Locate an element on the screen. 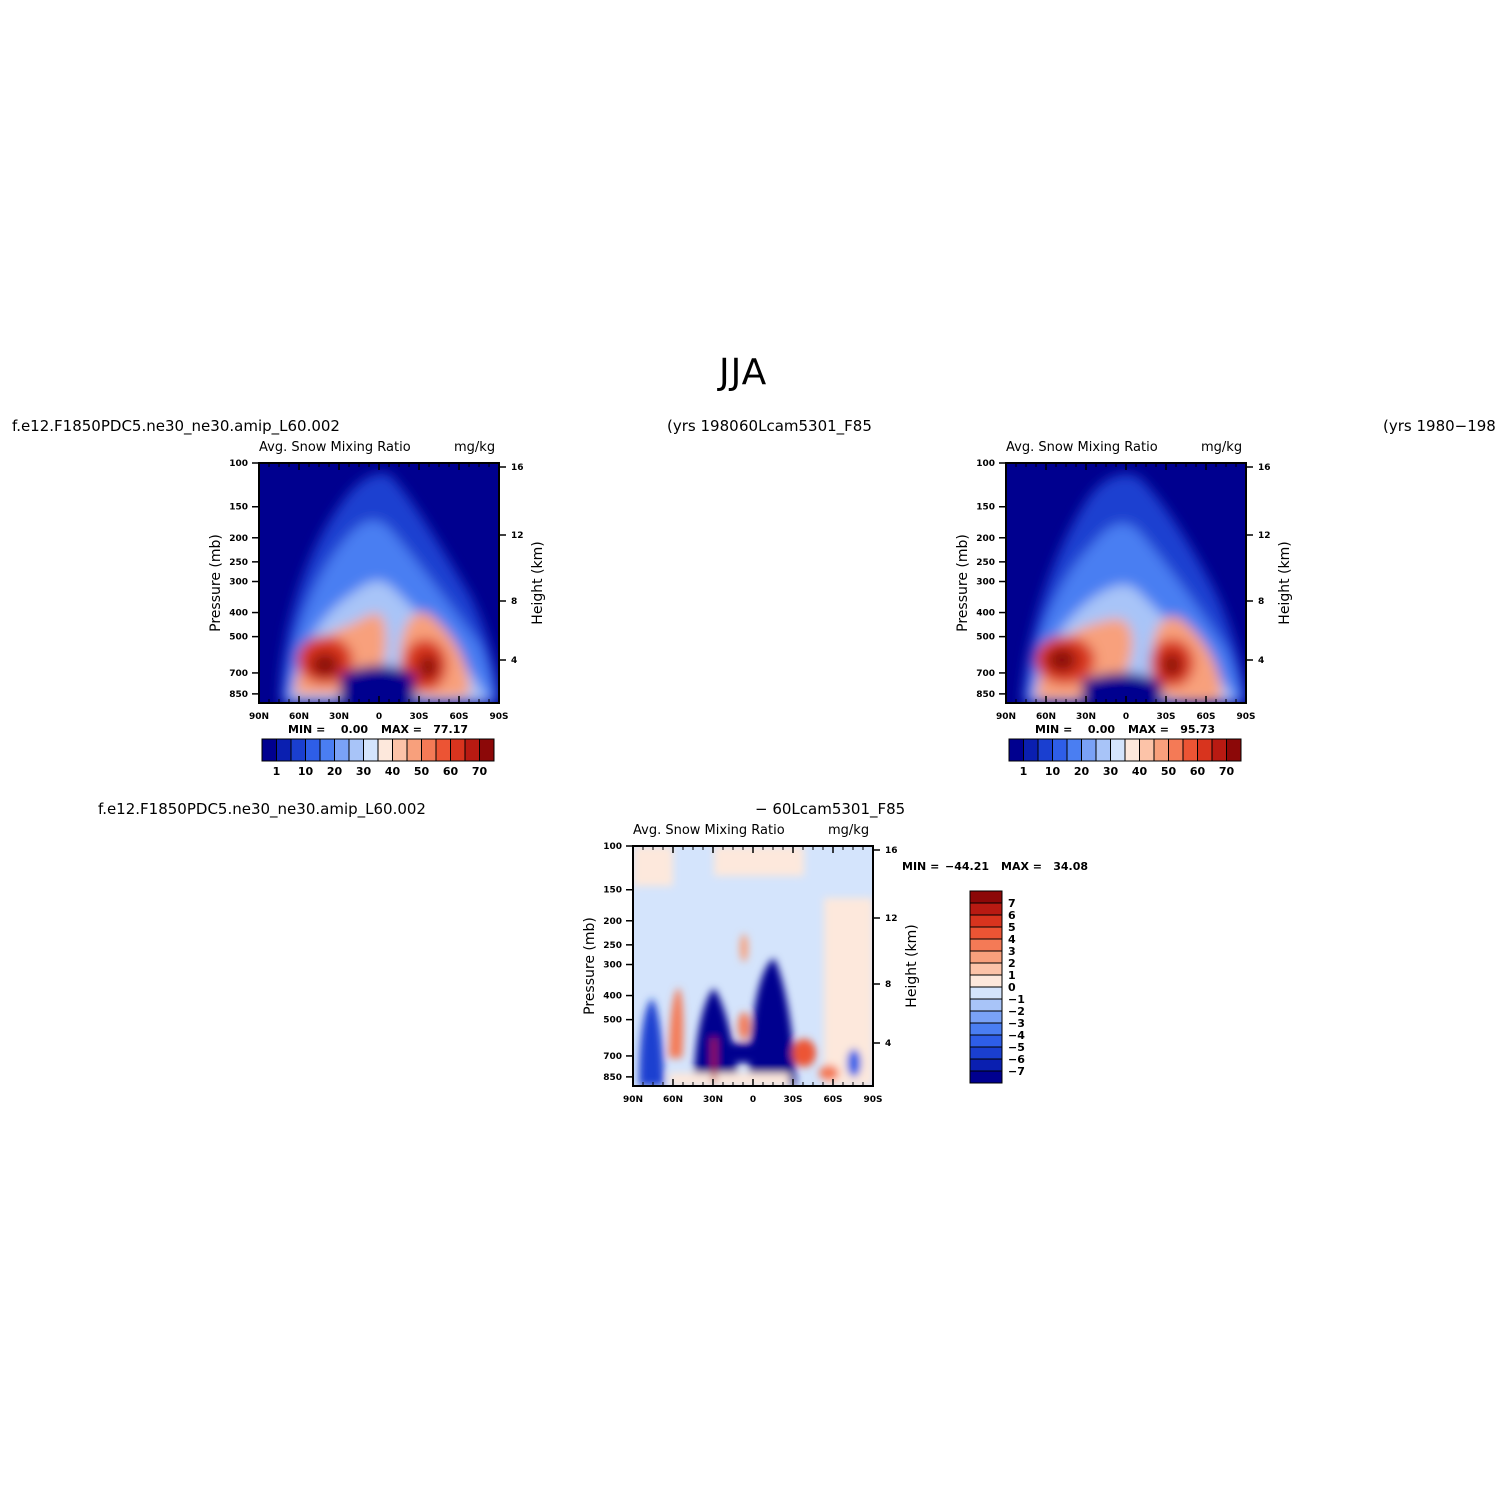  plot2-ytick-label: 200 is located at coordinates (985, 539).